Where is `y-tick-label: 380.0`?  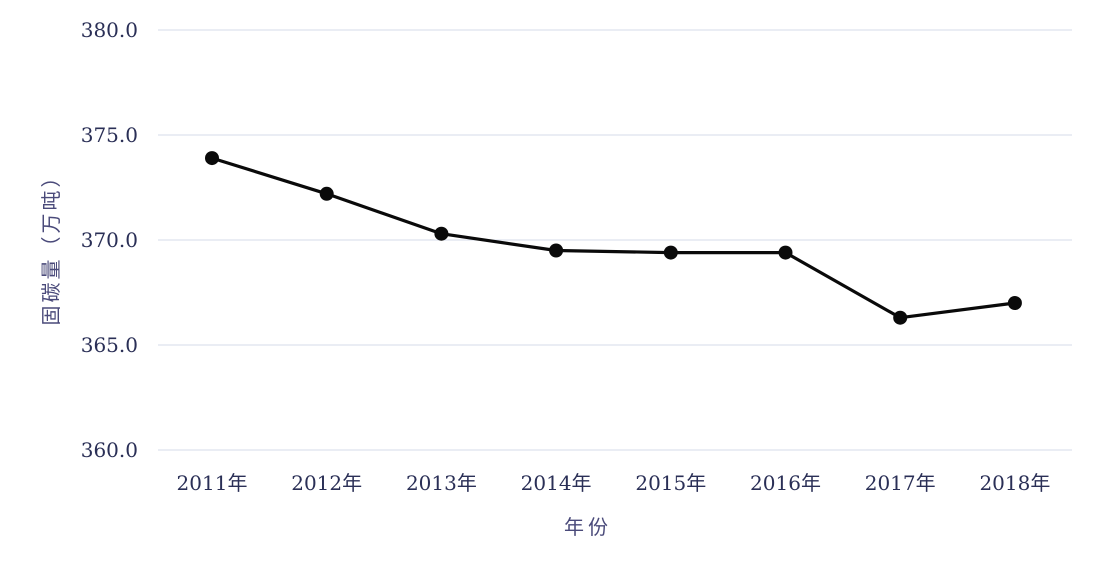
y-tick-label: 380.0 is located at coordinates (109, 30).